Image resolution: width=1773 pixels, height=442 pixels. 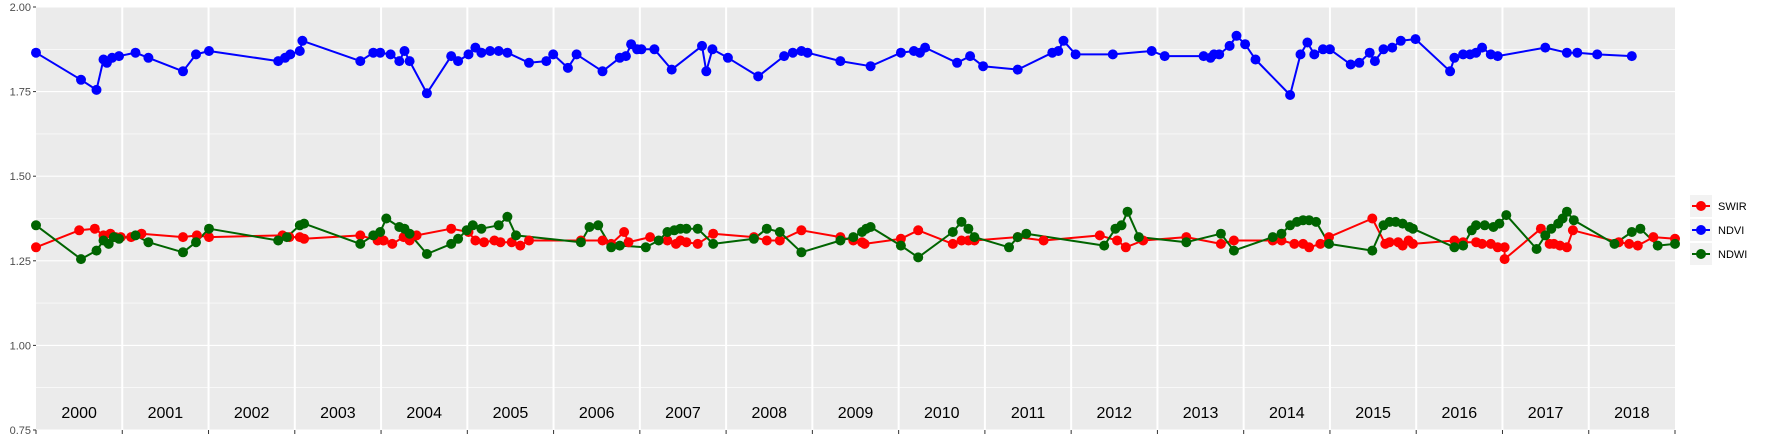 I want to click on x-axis, so click(x=855, y=432).